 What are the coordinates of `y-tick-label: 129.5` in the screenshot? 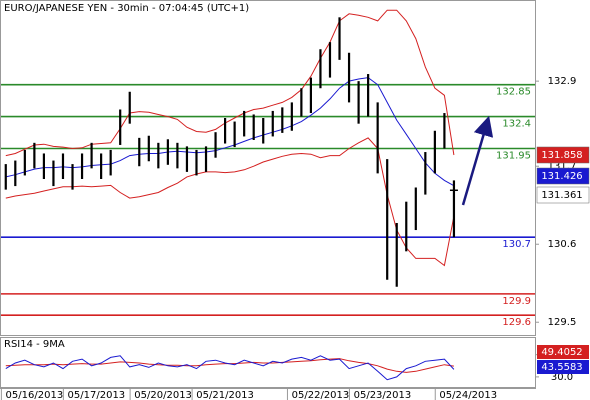 It's located at (562, 322).